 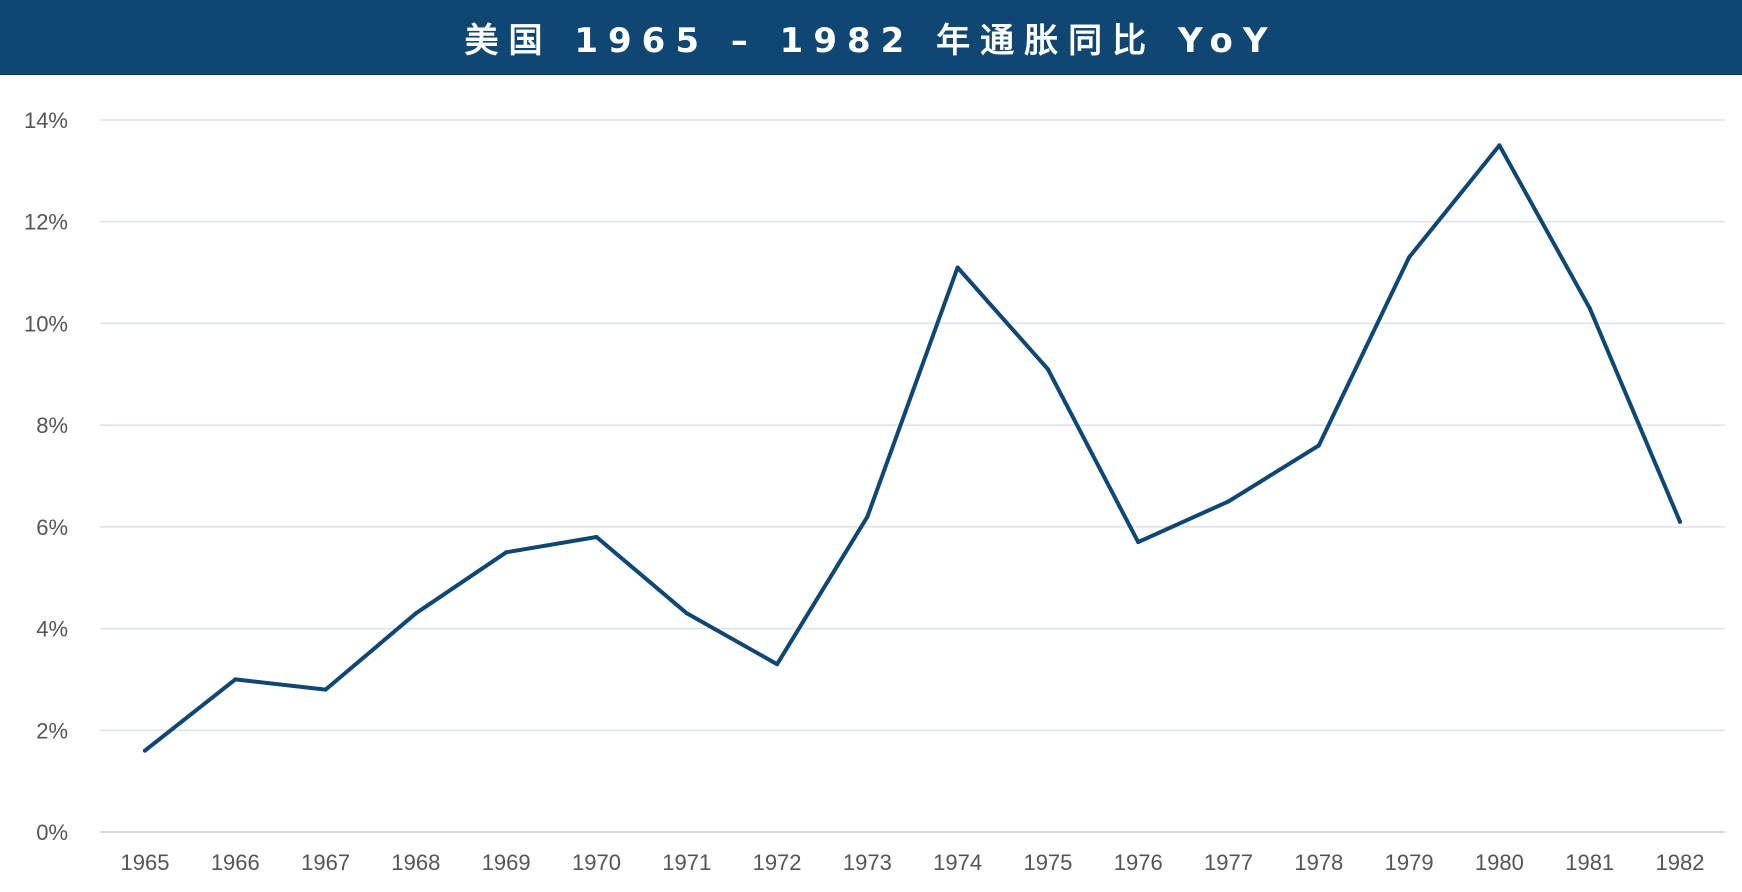 What do you see at coordinates (1680, 862) in the screenshot?
I see `x-tick-label: 1982` at bounding box center [1680, 862].